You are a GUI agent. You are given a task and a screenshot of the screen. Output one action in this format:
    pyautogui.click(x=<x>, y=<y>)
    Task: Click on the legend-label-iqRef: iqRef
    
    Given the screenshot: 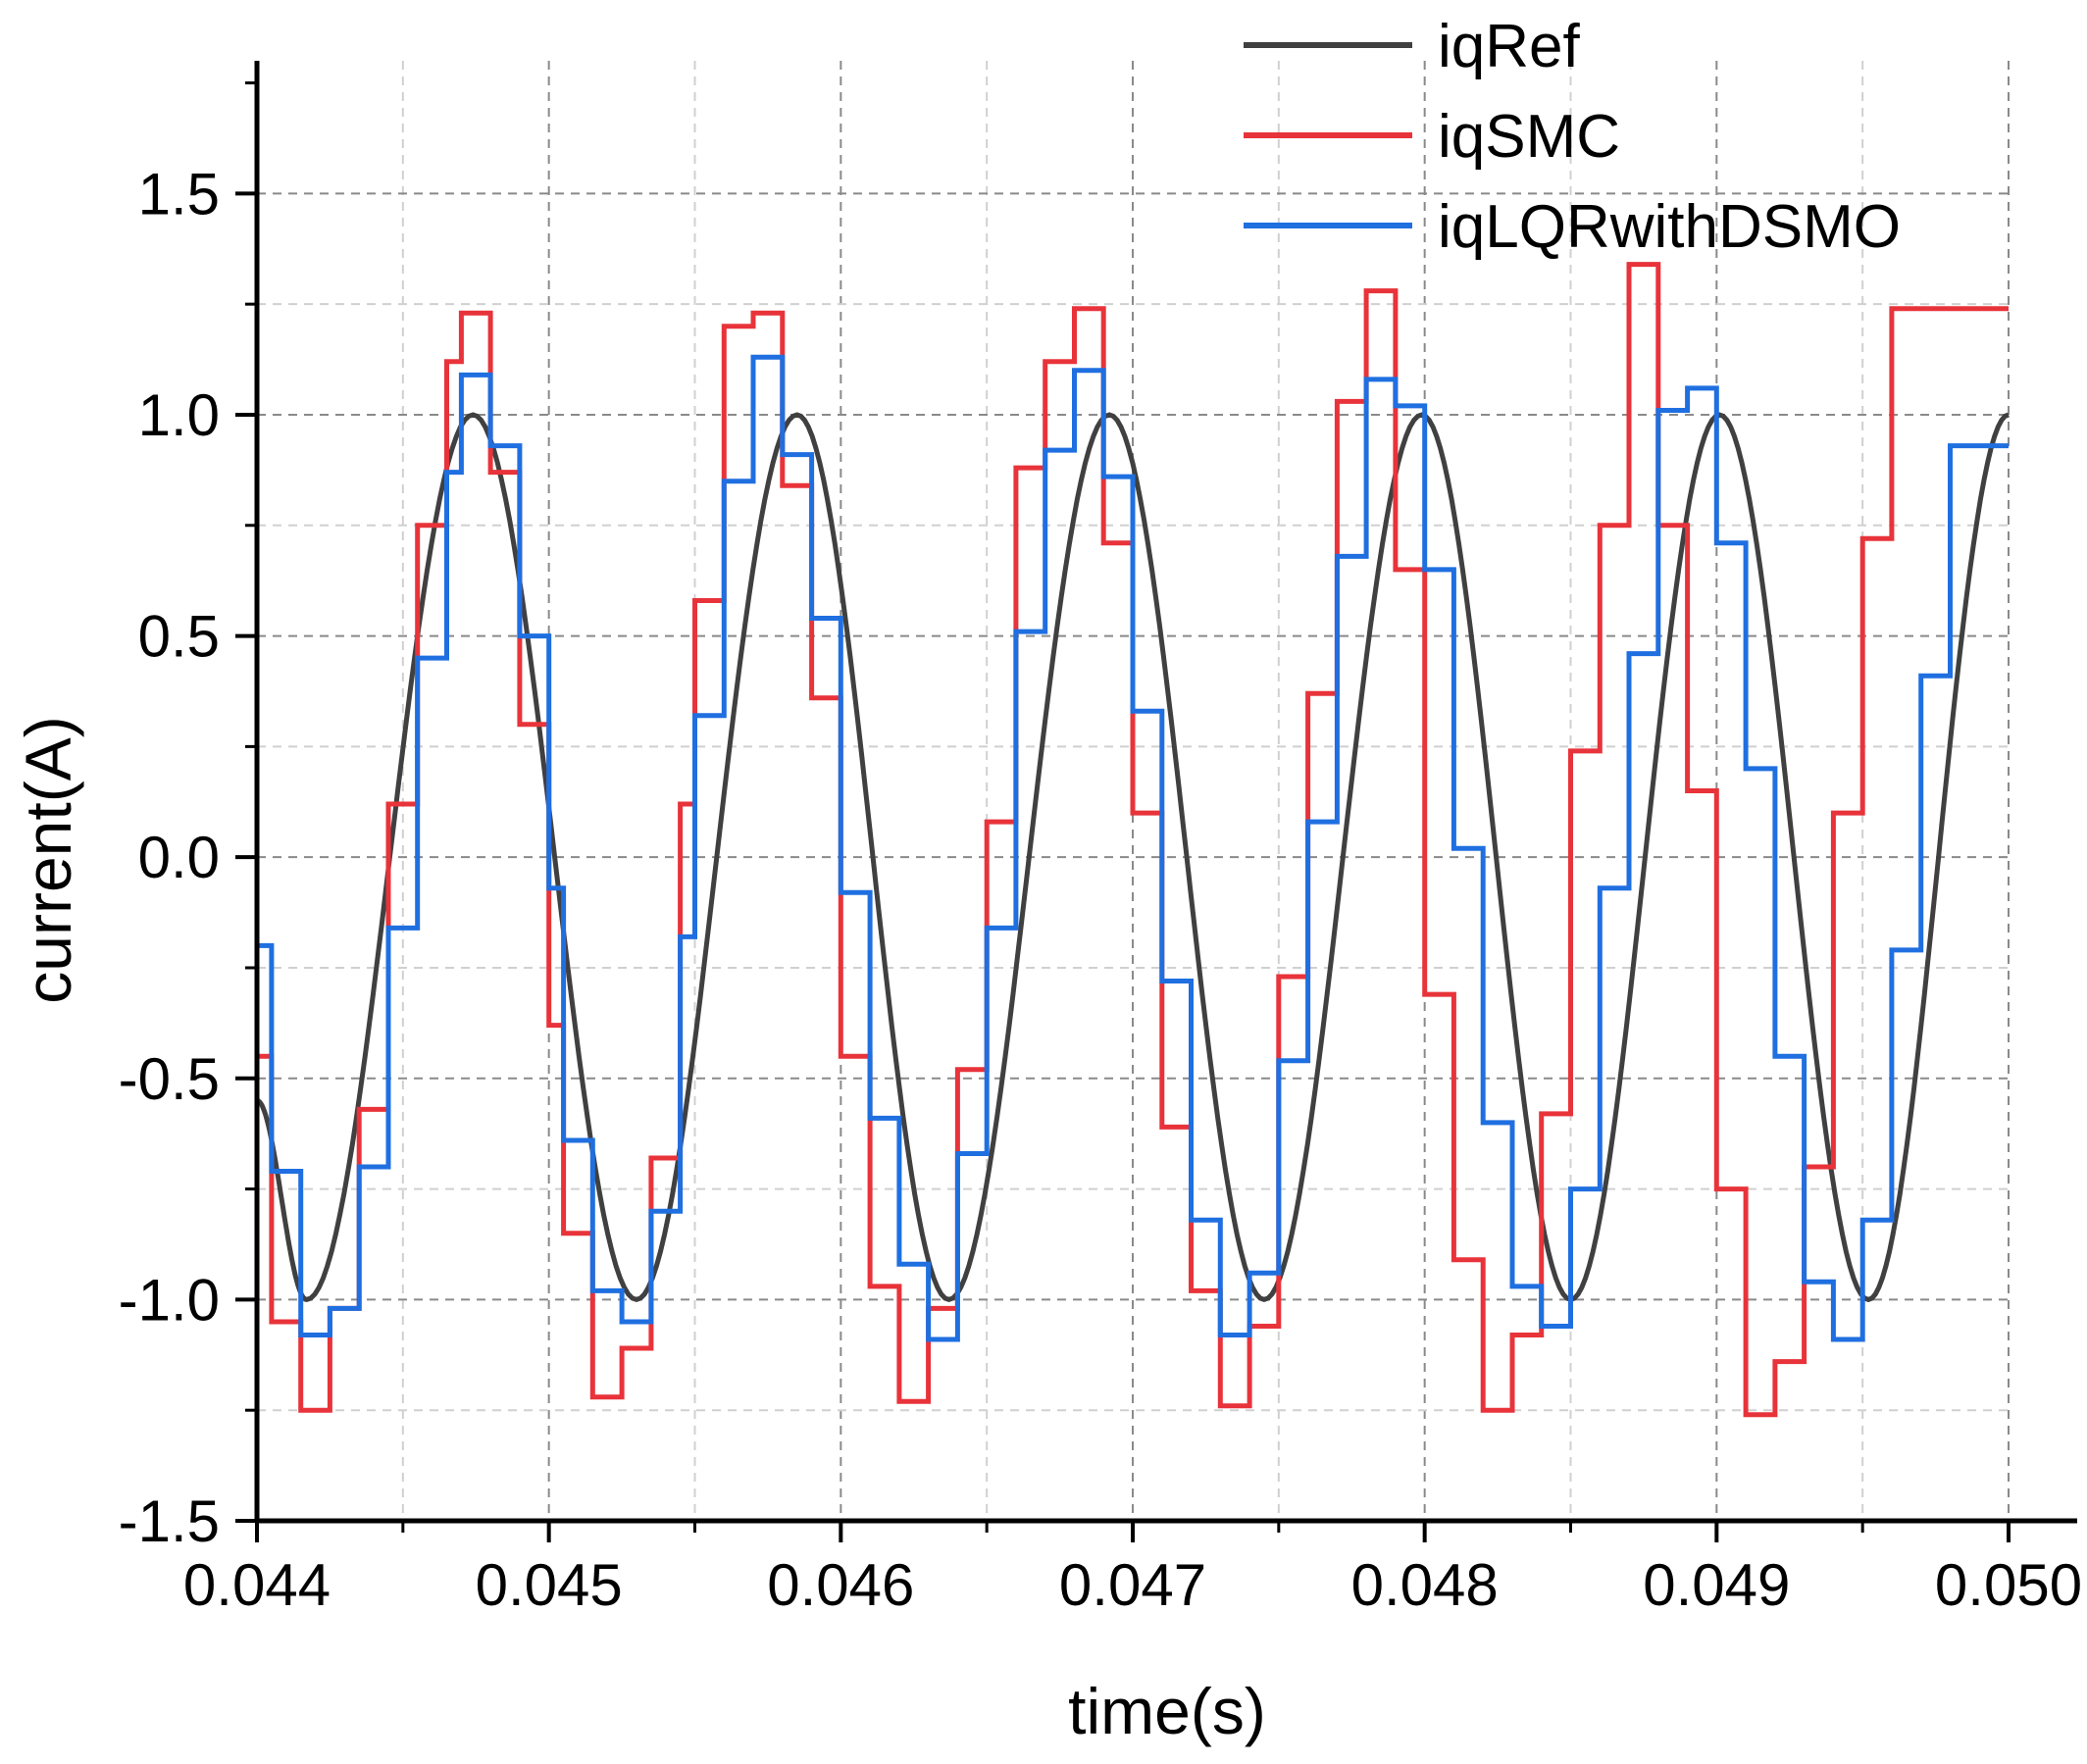 What is the action you would take?
    pyautogui.click(x=1510, y=46)
    